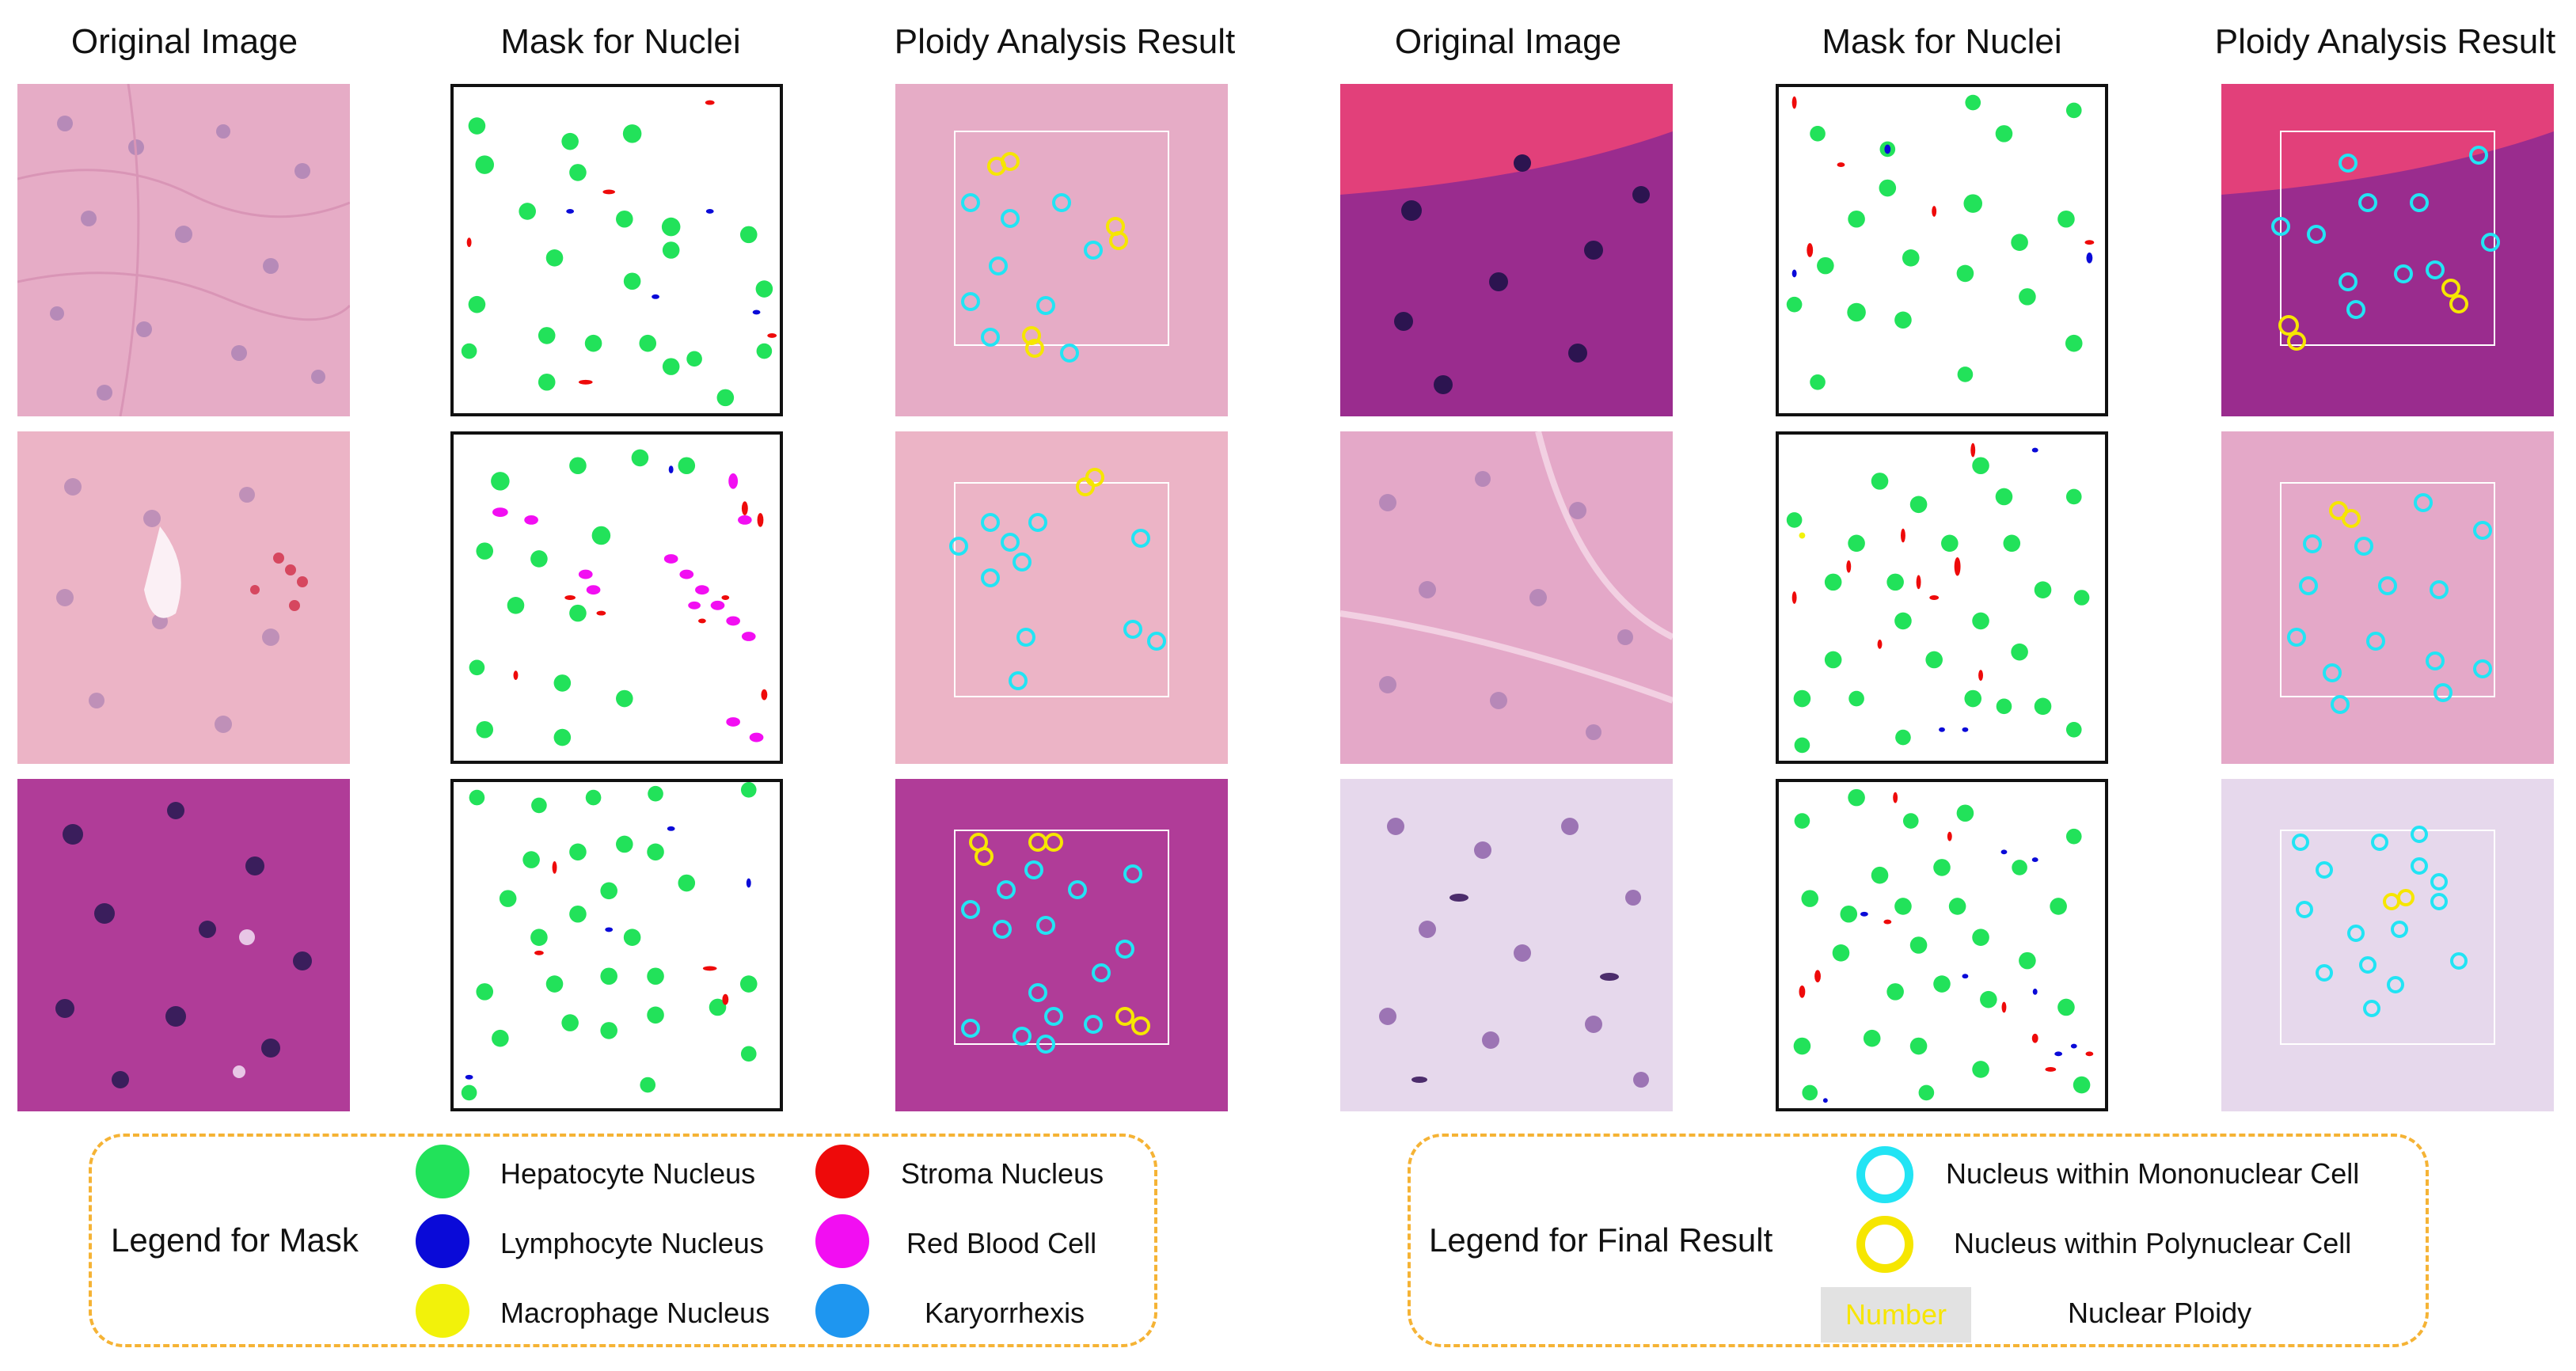 The height and width of the screenshot is (1371, 2576). I want to click on legend-result-box, so click(1918, 1240).